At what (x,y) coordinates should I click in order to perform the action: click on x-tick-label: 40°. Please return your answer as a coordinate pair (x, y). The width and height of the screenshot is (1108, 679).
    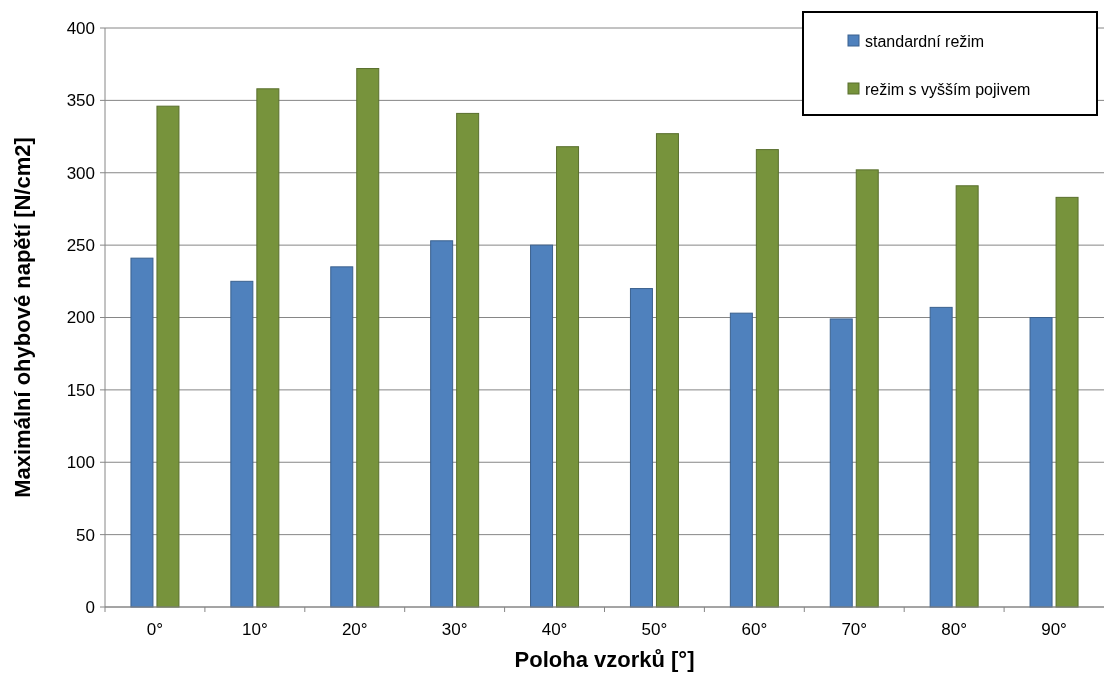
    Looking at the image, I should click on (554, 629).